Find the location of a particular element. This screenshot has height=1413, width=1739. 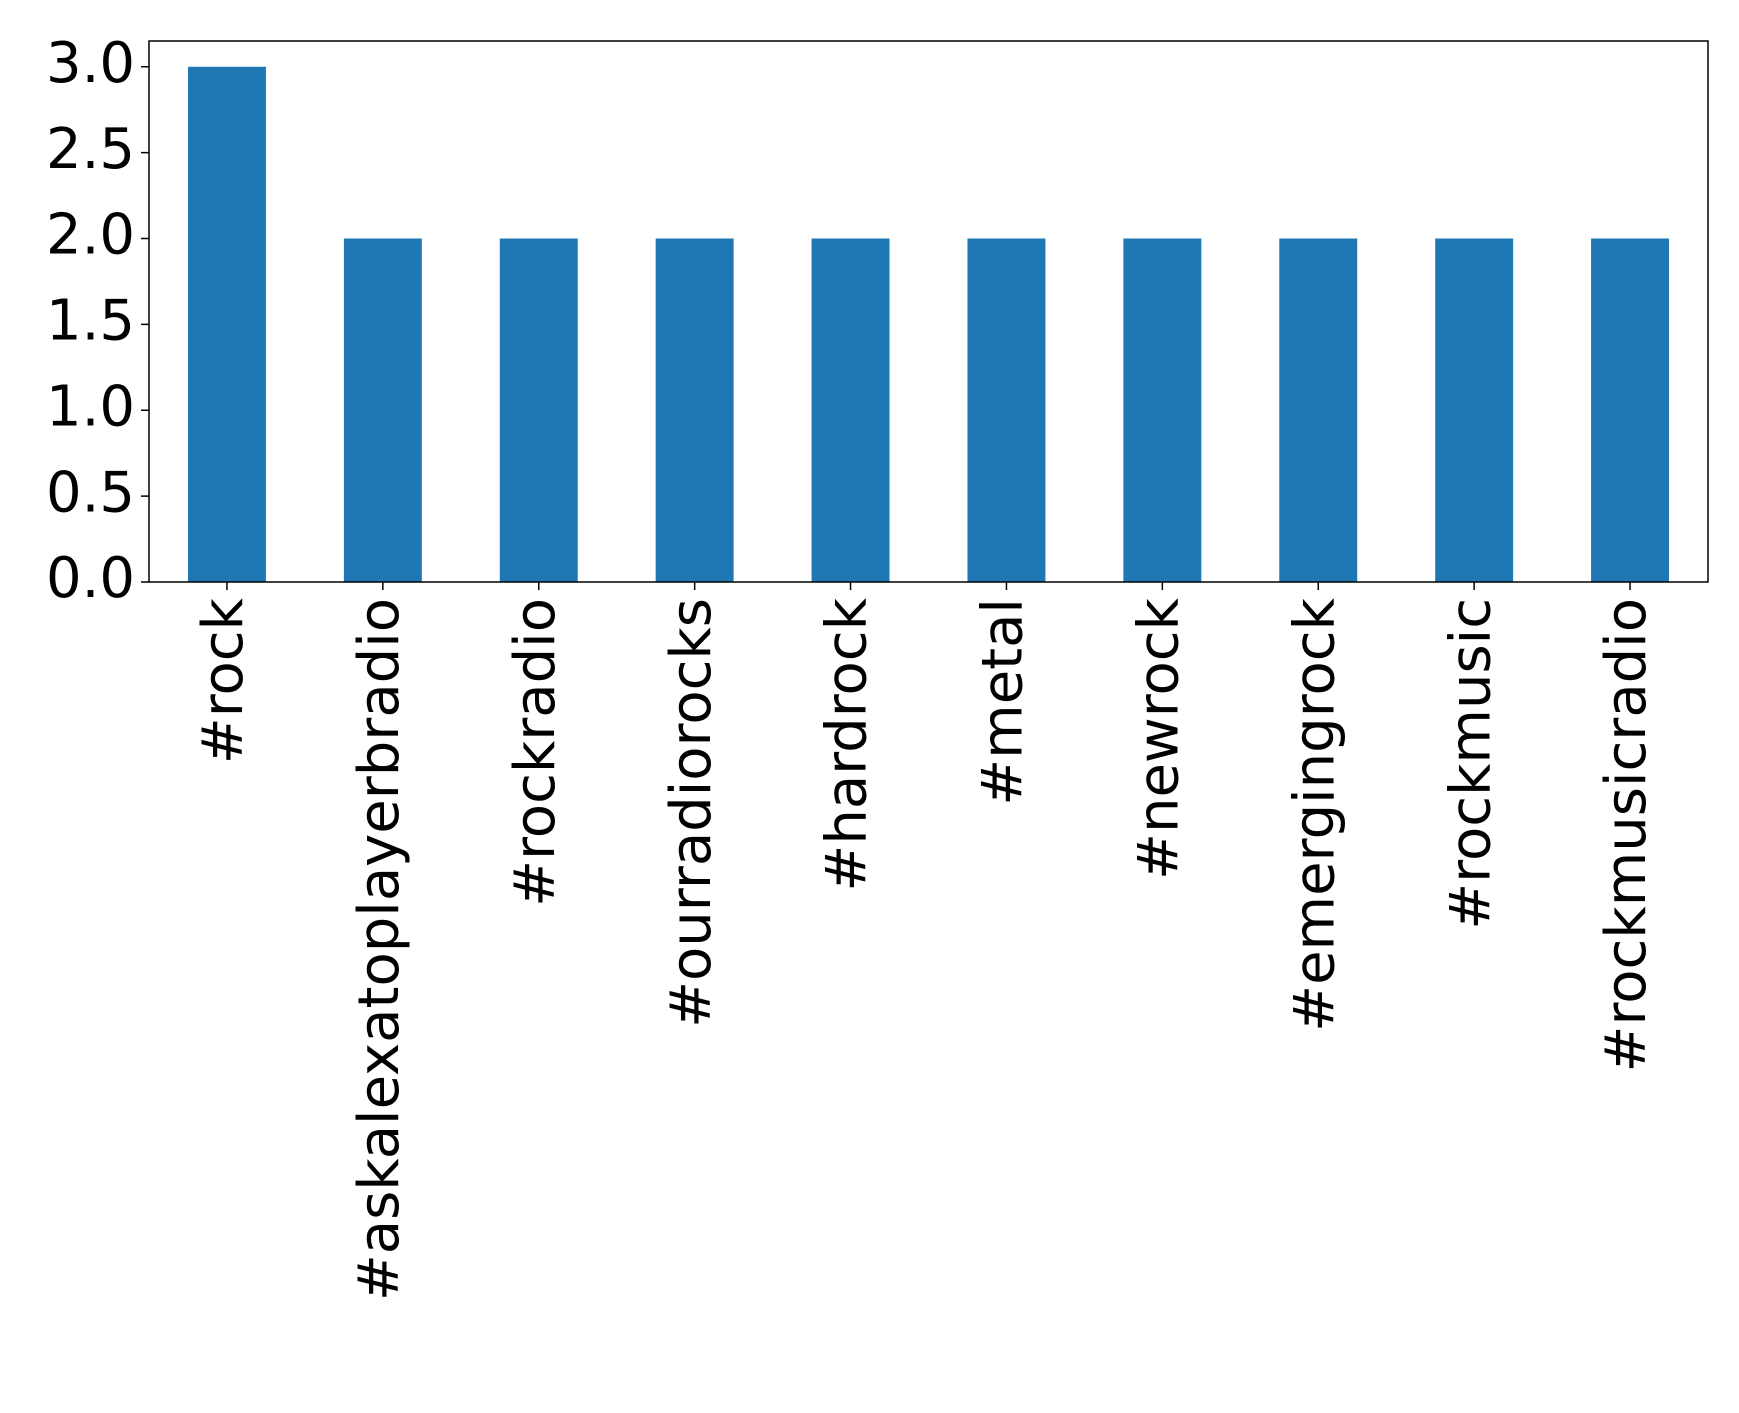

y-tick-label: 3.0 is located at coordinates (90, 63).